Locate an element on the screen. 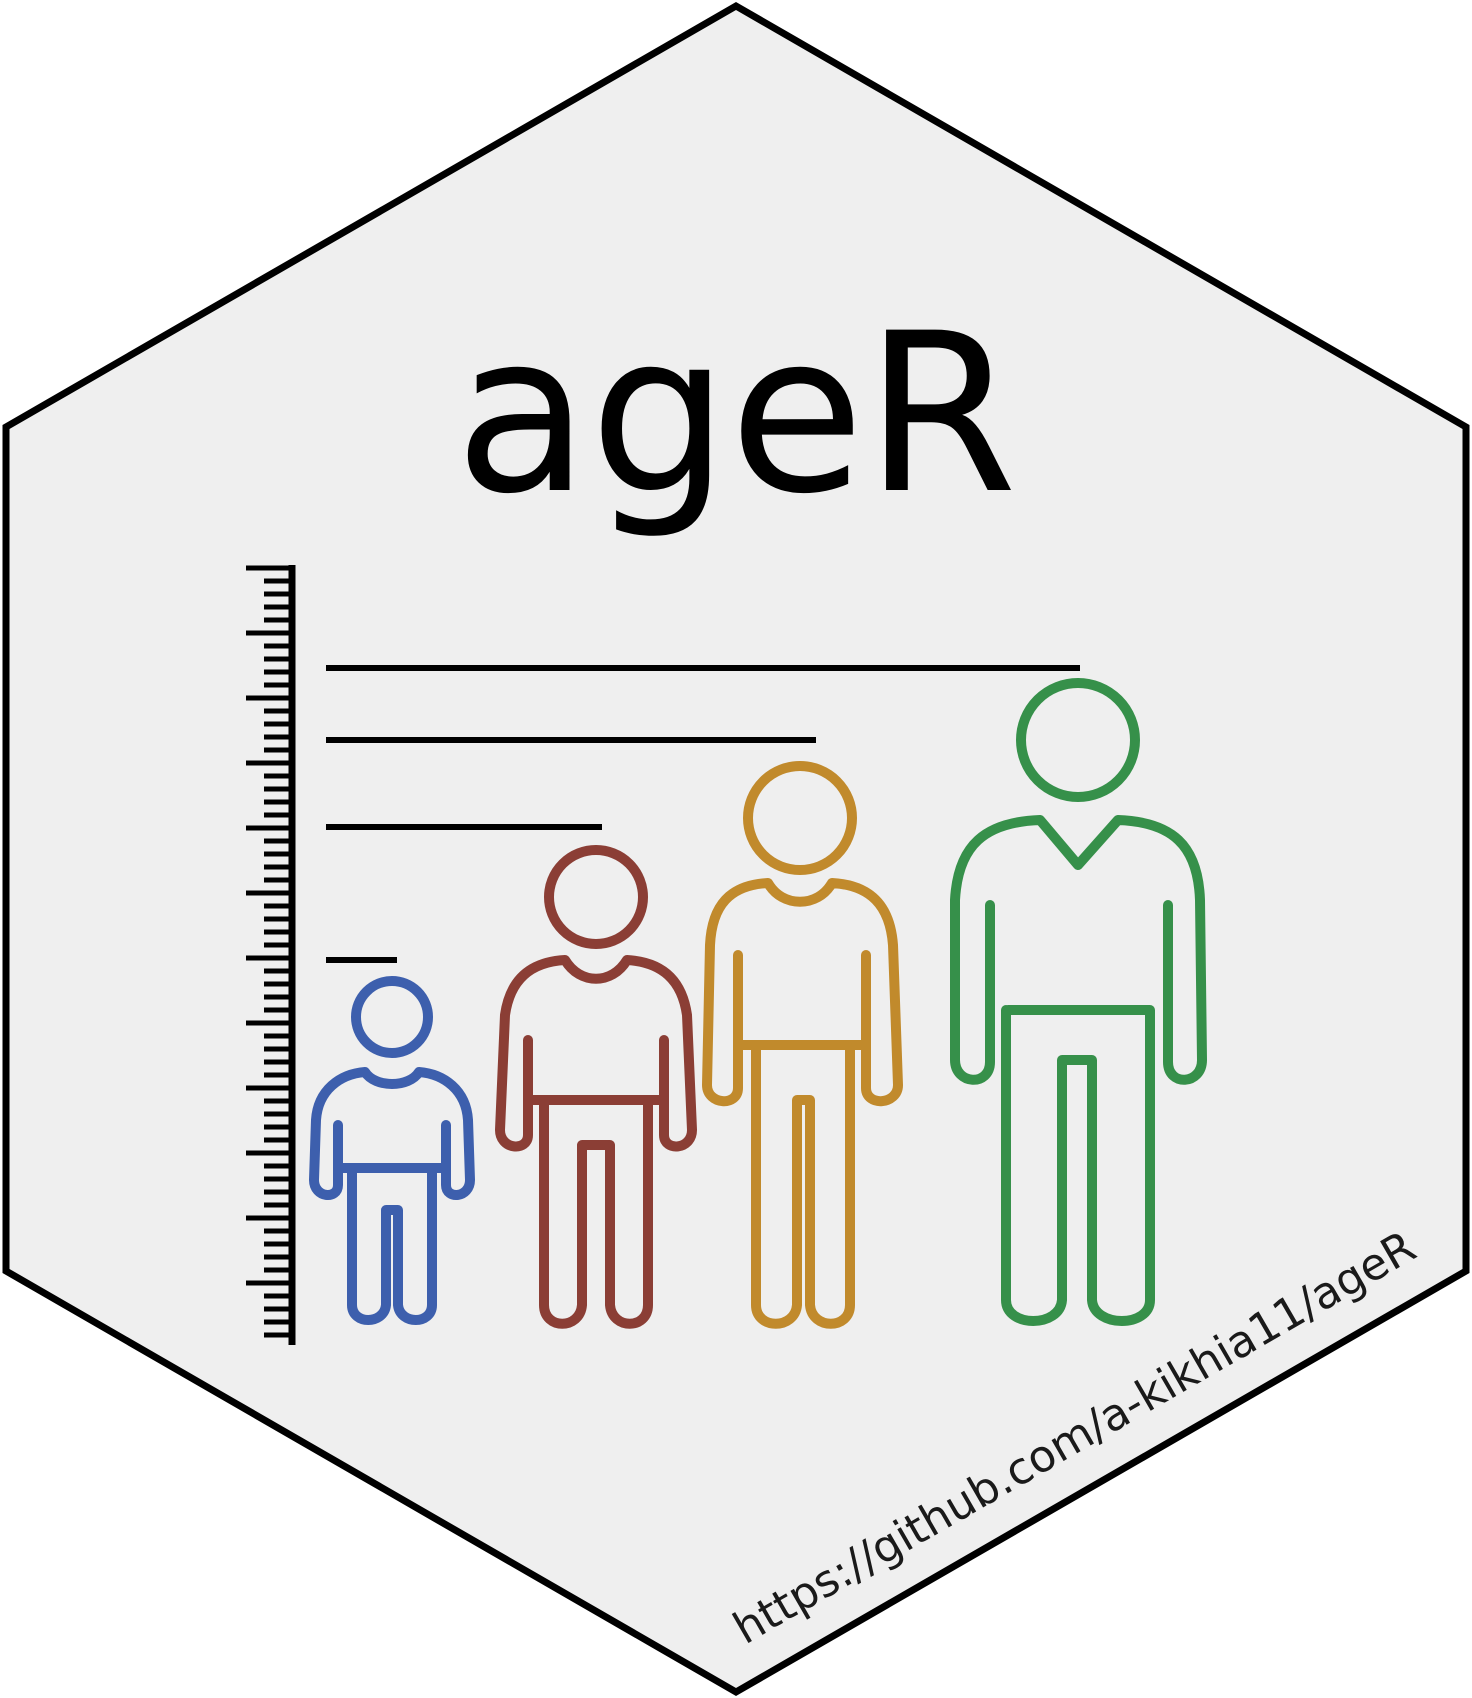 The width and height of the screenshot is (1472, 1698). height-lines is located at coordinates (703, 814).